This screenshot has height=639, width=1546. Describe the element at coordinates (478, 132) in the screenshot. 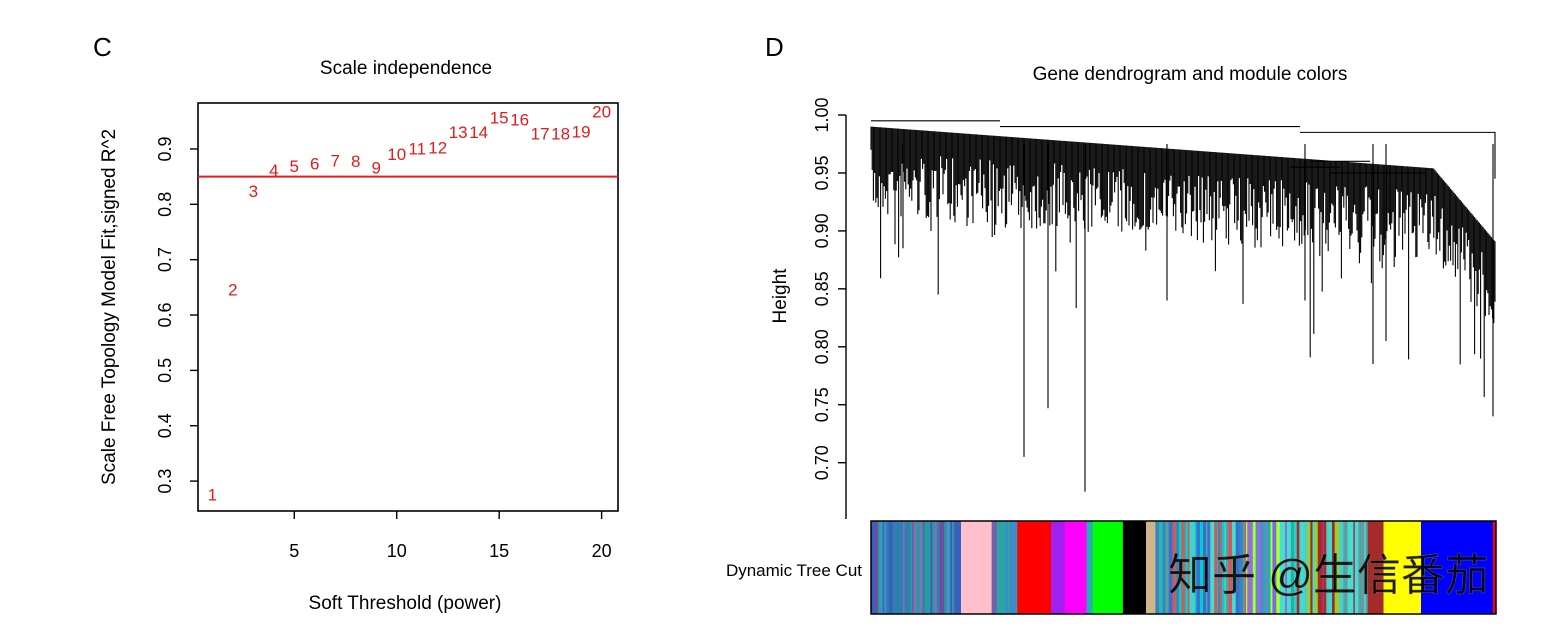

I see `point-label: 14` at that location.